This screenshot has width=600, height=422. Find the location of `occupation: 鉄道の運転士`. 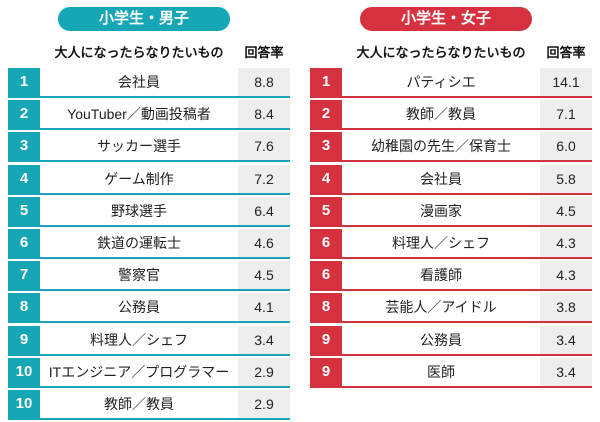

occupation: 鉄道の運転士 is located at coordinates (139, 243).